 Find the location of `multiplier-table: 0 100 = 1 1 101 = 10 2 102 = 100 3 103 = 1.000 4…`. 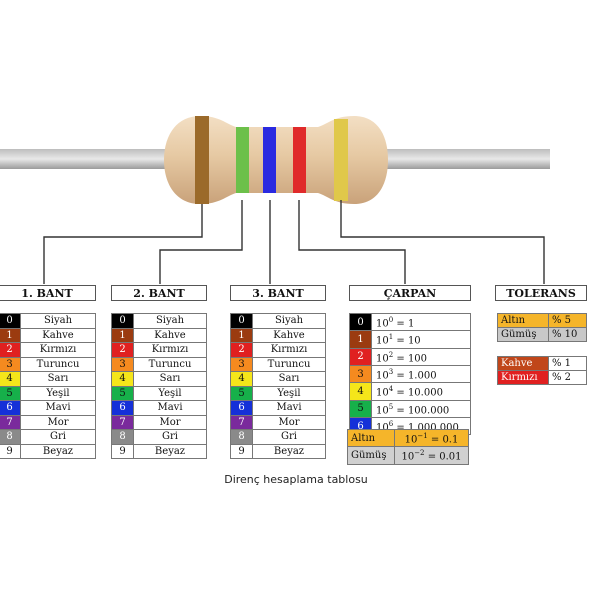

multiplier-table: 0 100 = 1 1 101 = 10 2 102 = 100 3 103 = 1.000 4… is located at coordinates (410, 374).